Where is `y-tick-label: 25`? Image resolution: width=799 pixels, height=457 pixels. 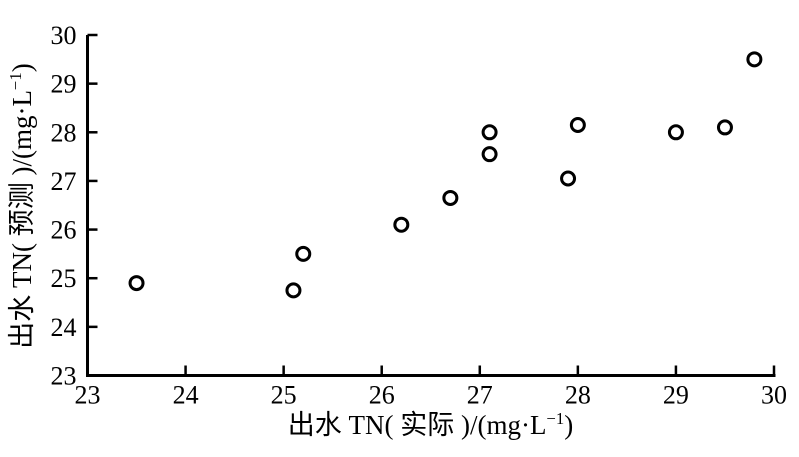 y-tick-label: 25 is located at coordinates (64, 278).